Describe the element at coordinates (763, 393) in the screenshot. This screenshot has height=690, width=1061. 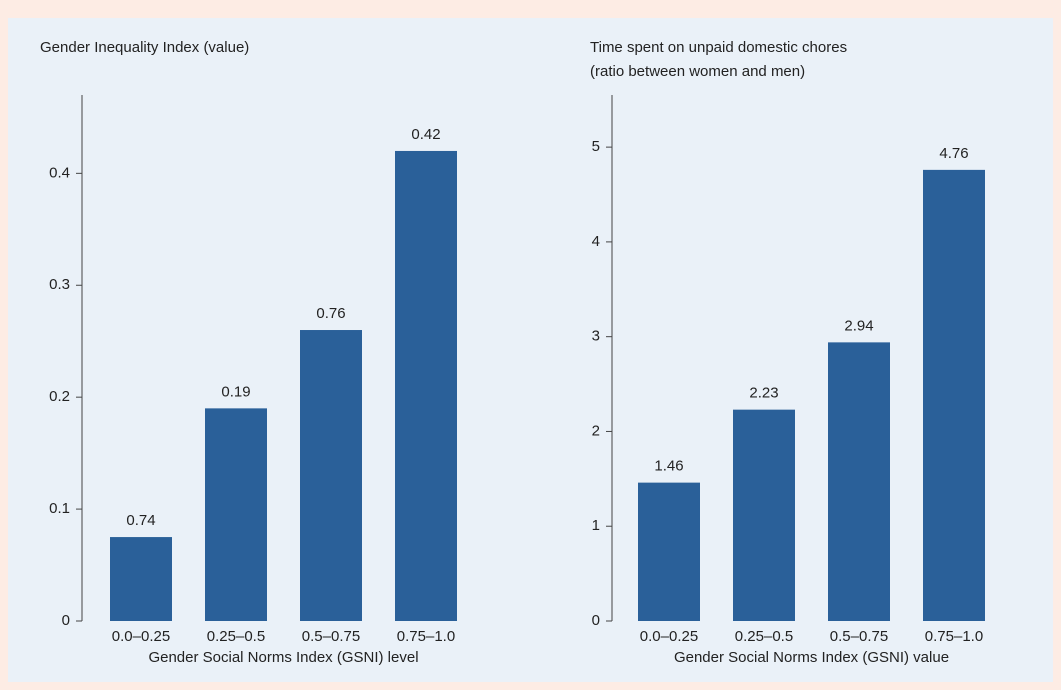
I see `data-label: 2.23` at that location.